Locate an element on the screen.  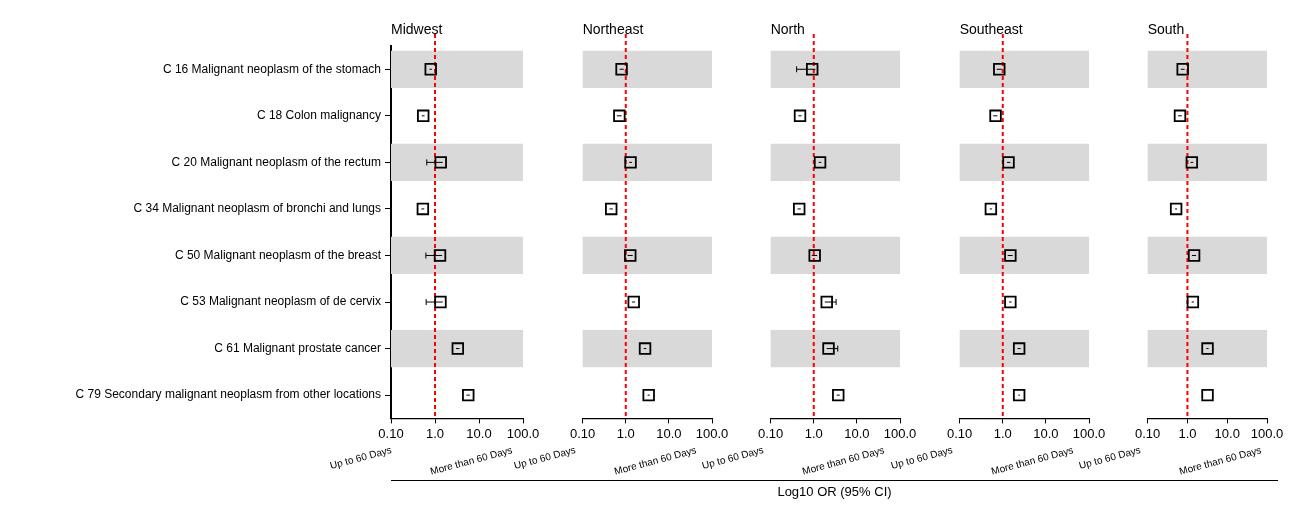
y-tick-label: C 50 Malignant neoplasm of the breast is located at coordinates (278, 254).